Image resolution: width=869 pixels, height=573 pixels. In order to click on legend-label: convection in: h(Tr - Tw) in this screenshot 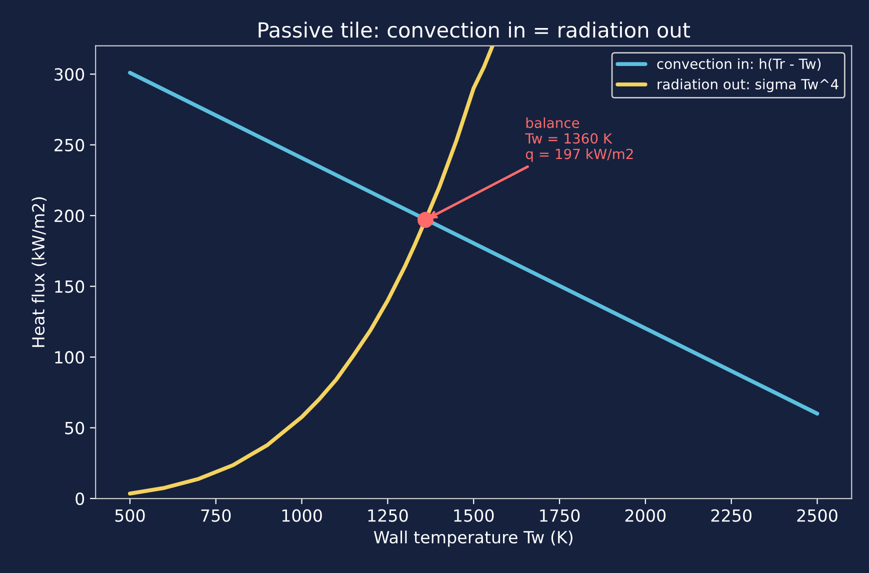, I will do `click(739, 64)`.